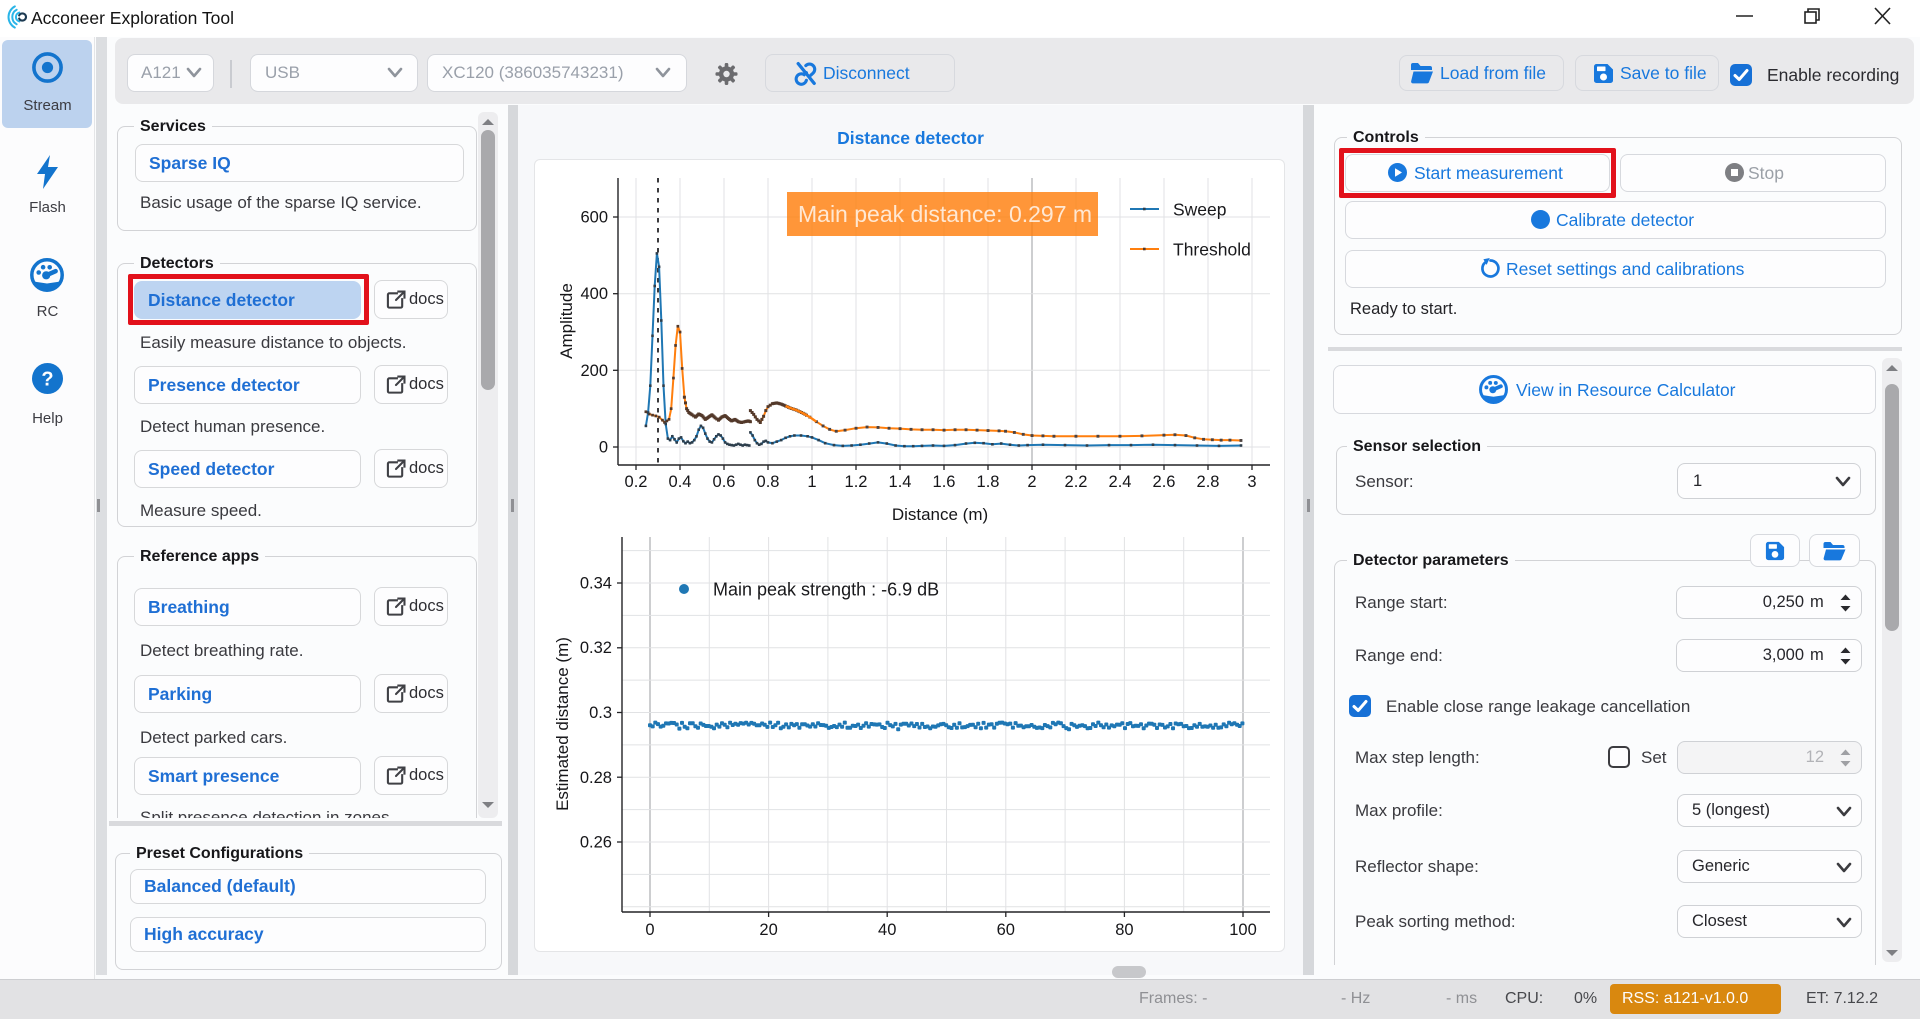 The height and width of the screenshot is (1019, 1920). Describe the element at coordinates (1208, 482) in the screenshot. I see `svg-text: 2.8` at that location.